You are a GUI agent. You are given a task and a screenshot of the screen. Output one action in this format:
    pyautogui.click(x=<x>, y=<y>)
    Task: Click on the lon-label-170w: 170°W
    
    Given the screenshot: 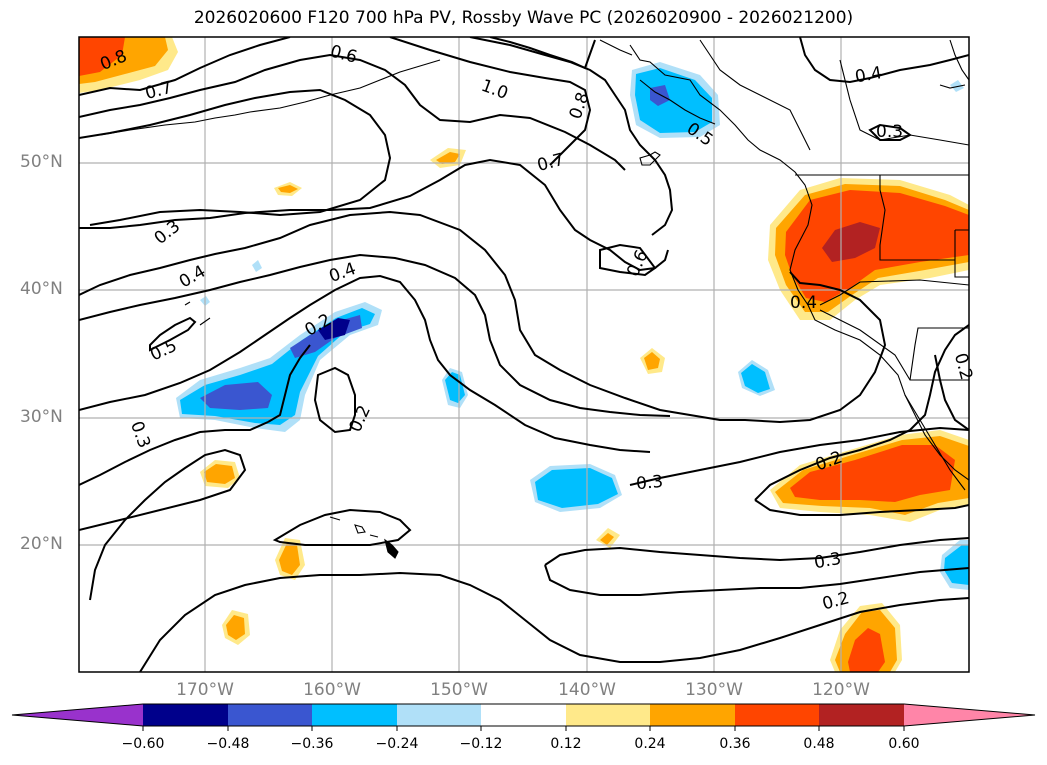 What is the action you would take?
    pyautogui.click(x=205, y=690)
    